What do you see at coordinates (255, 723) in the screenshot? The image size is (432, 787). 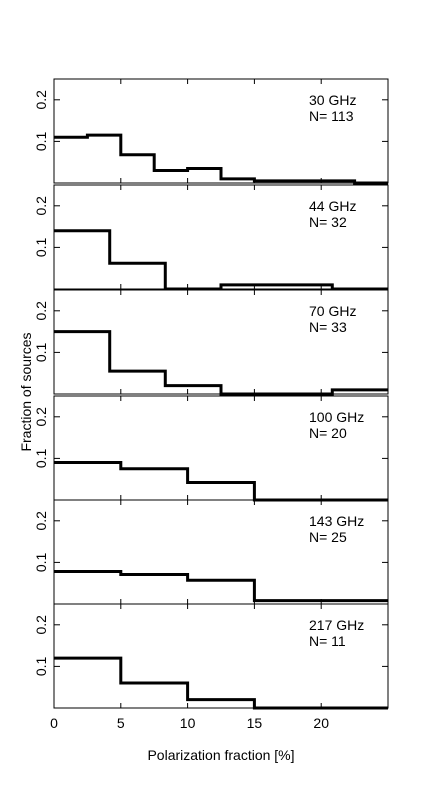 I see `x-tick-label: 15` at bounding box center [255, 723].